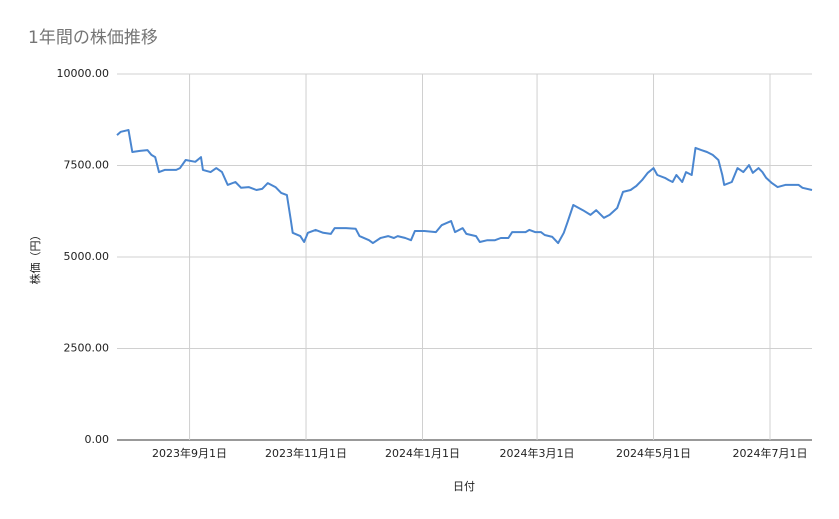  I want to click on y-tick-label: 5000.00, so click(87, 256).